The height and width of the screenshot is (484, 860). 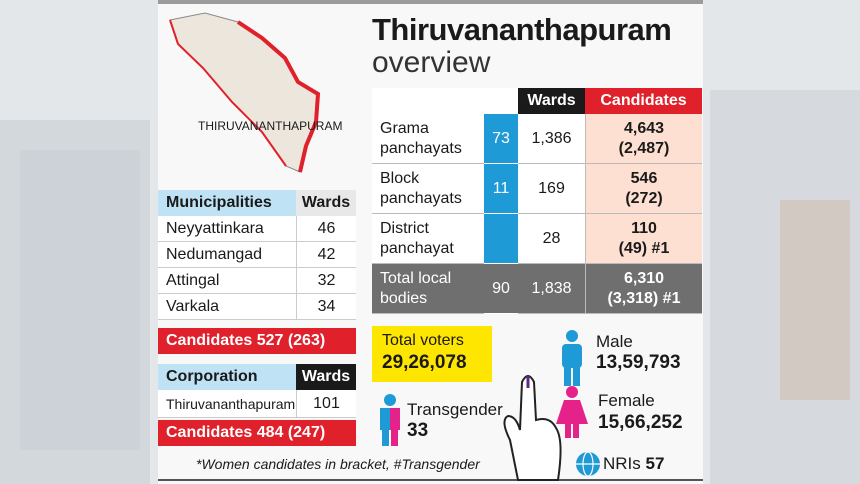 I want to click on nri-value: 57, so click(x=655, y=463).